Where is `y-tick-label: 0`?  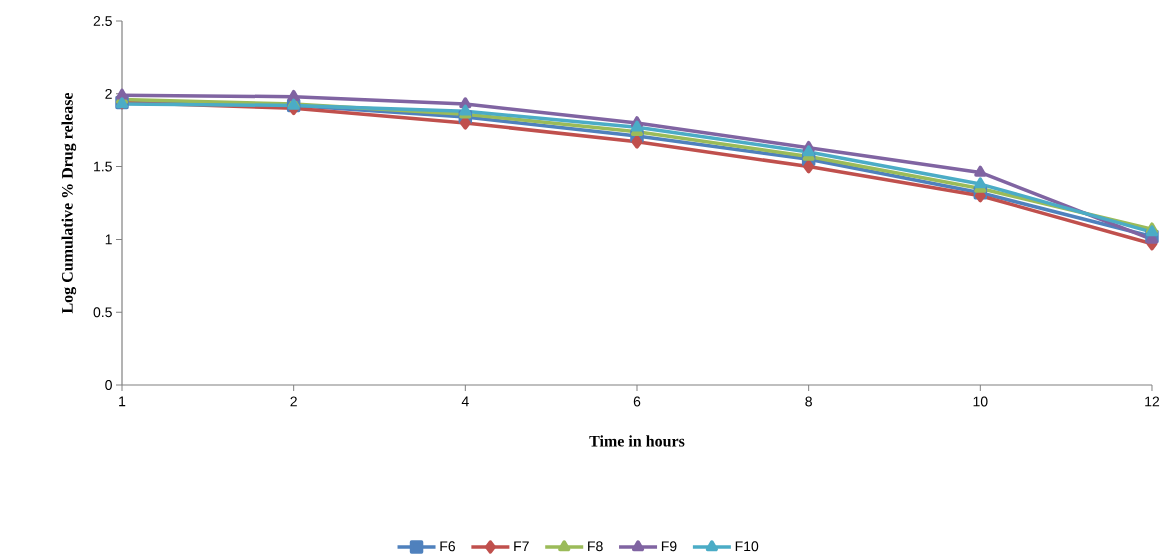
y-tick-label: 0 is located at coordinates (108, 385).